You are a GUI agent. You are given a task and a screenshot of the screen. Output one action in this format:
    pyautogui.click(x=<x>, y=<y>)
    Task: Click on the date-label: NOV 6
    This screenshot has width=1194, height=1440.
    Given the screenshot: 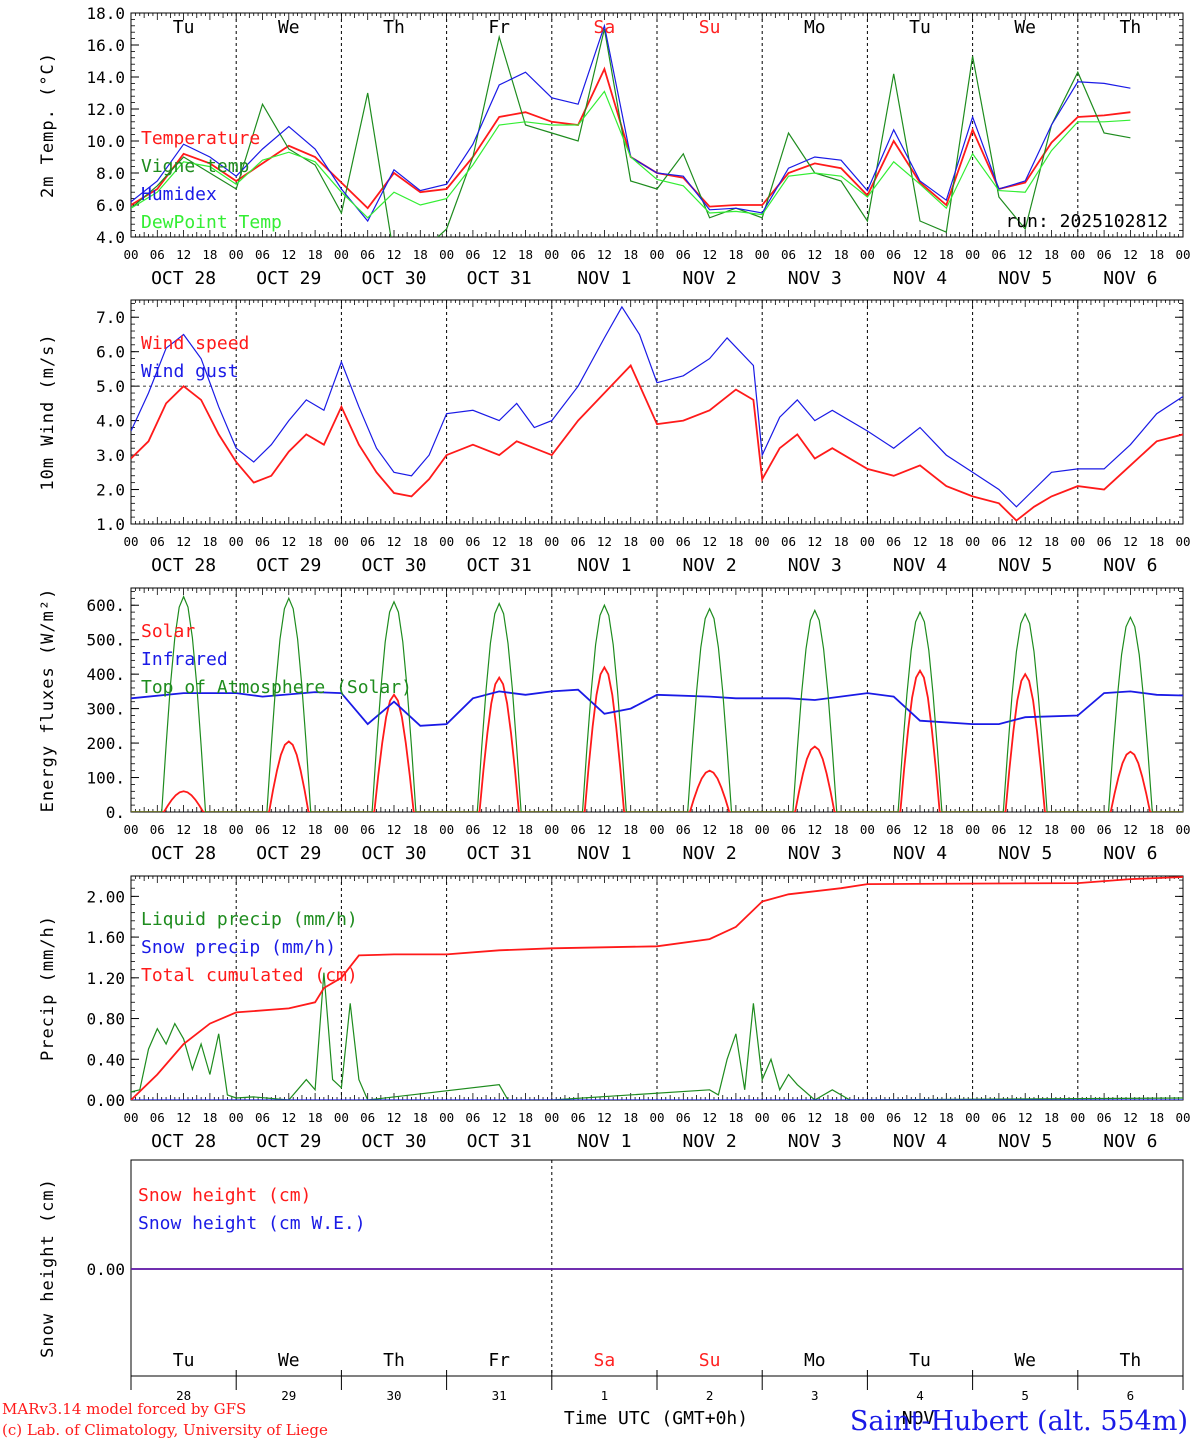 What is the action you would take?
    pyautogui.click(x=1130, y=853)
    